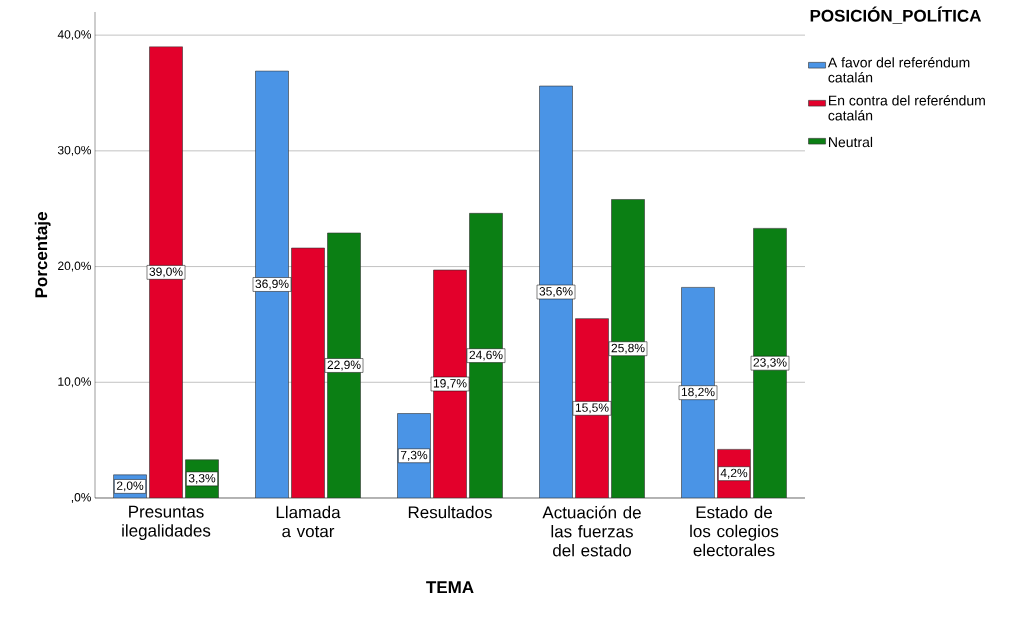 The width and height of the screenshot is (1031, 629). Describe the element at coordinates (450, 512) in the screenshot. I see `x-tick-label: Resultados` at that location.